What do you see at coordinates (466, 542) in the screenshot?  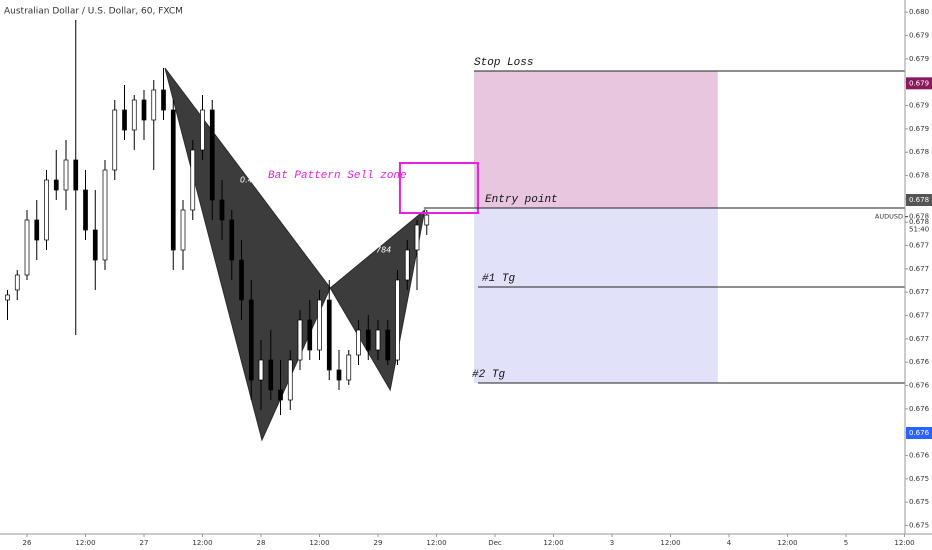 I see `time-axis` at bounding box center [466, 542].